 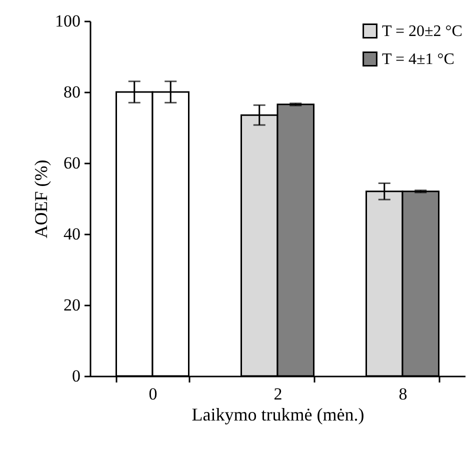 What do you see at coordinates (41, 199) in the screenshot?
I see `y-axis-title: AOEF (%)` at bounding box center [41, 199].